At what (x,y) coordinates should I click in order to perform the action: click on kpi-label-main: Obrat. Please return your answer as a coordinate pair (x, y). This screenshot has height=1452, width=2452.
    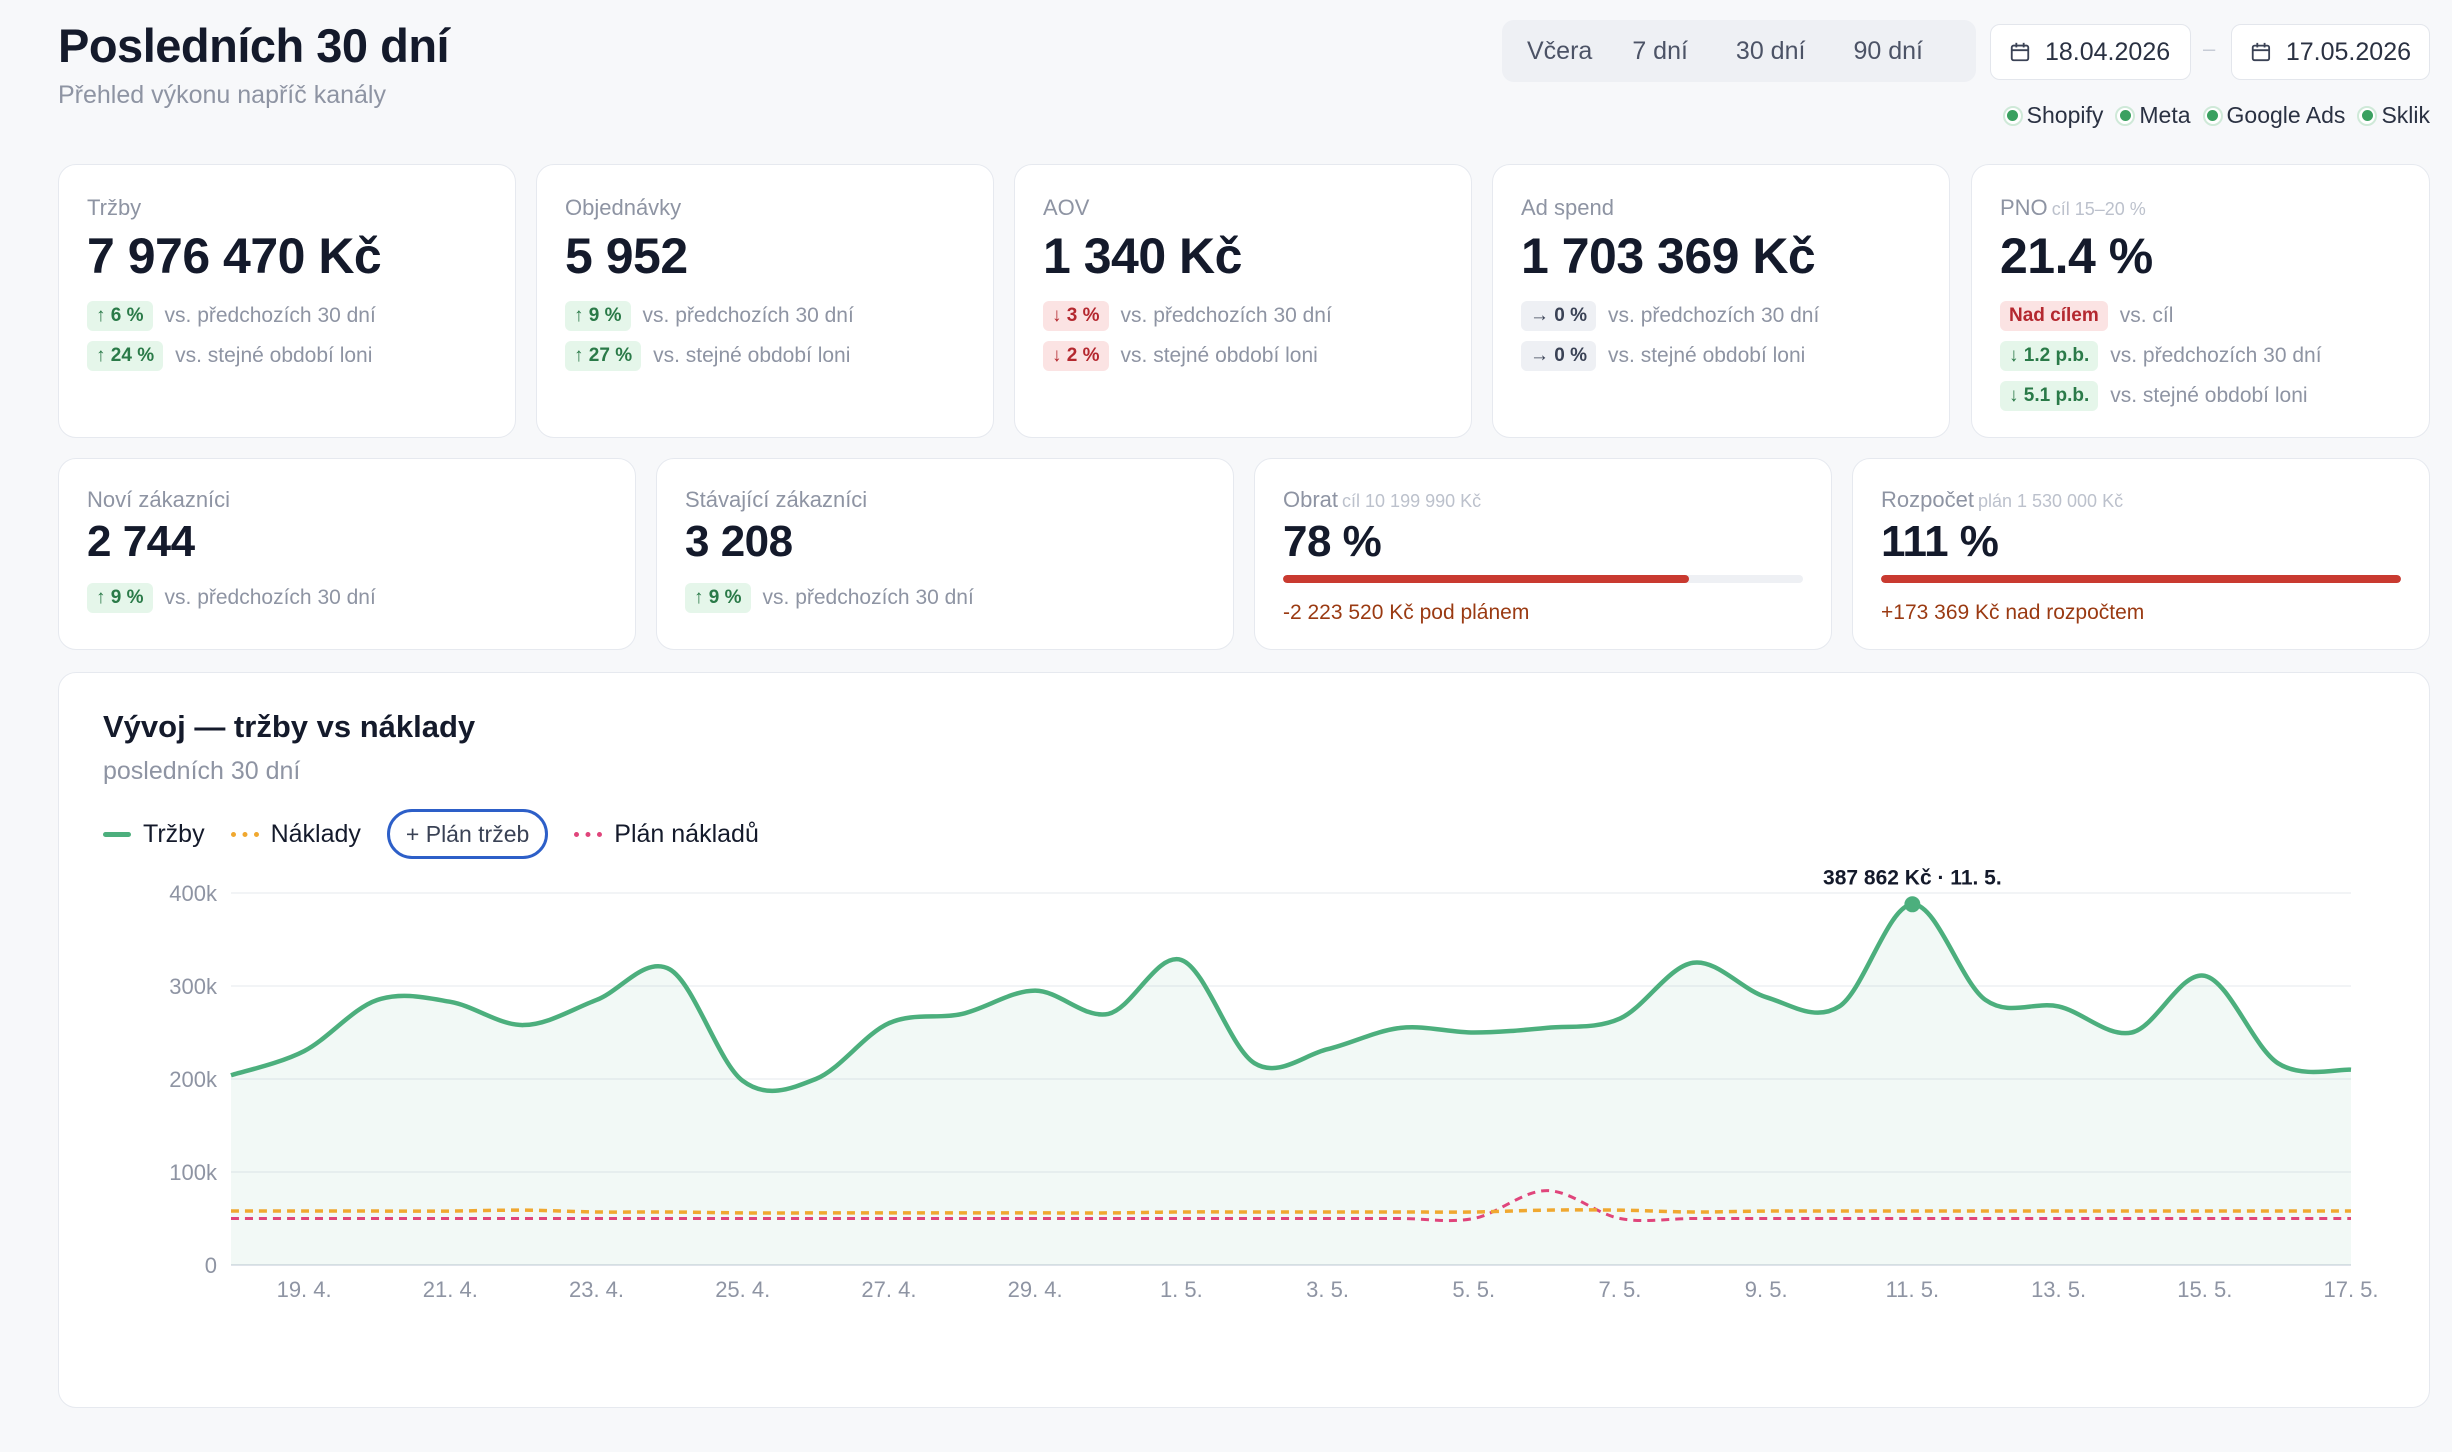
    Looking at the image, I should click on (1311, 499).